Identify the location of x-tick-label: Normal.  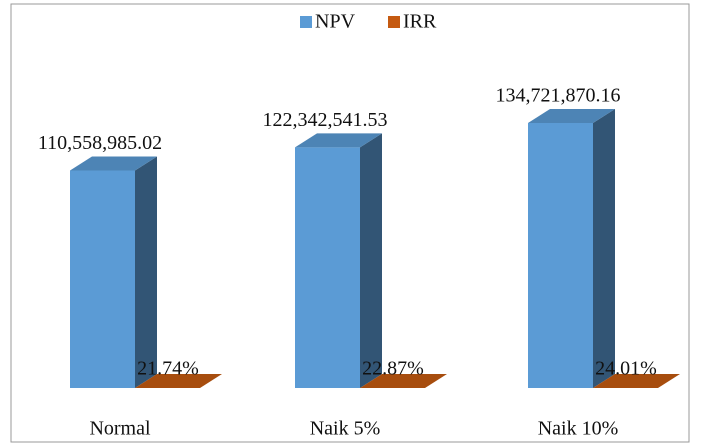
(120, 429).